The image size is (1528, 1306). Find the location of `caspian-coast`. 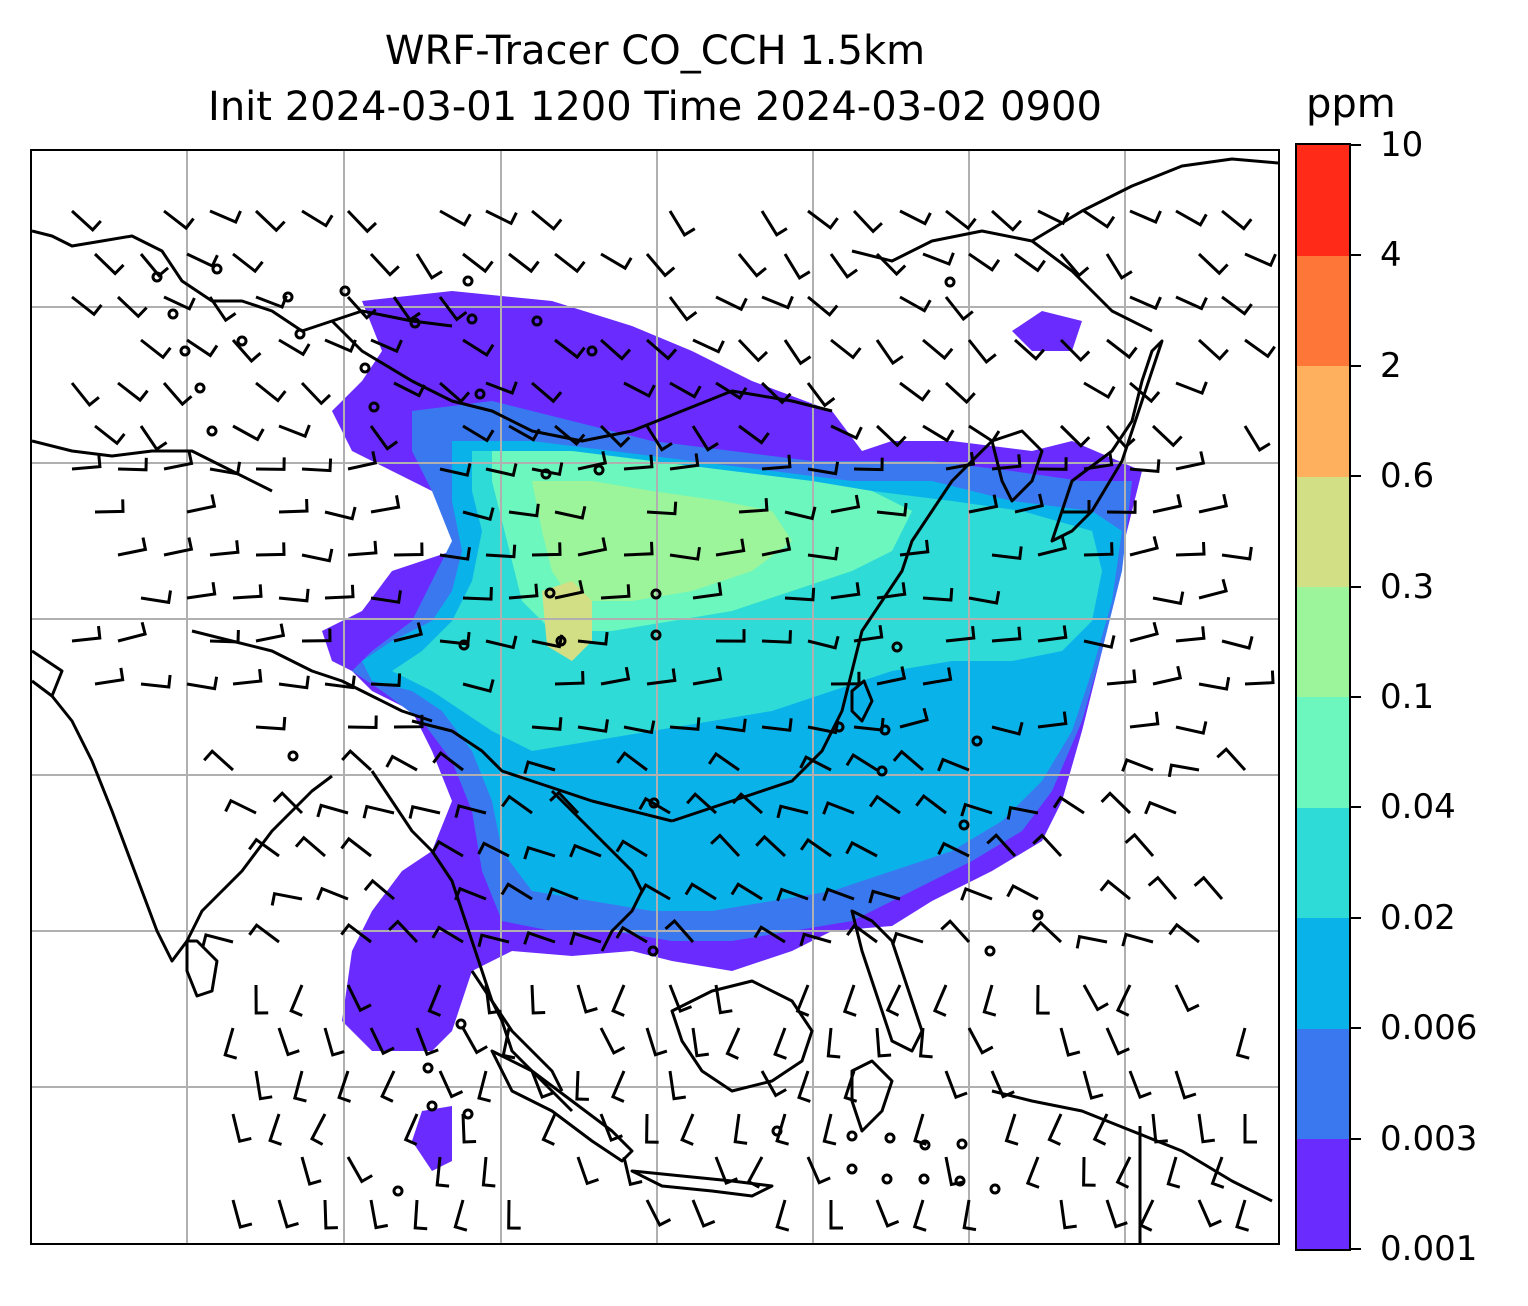

caspian-coast is located at coordinates (242, 281).